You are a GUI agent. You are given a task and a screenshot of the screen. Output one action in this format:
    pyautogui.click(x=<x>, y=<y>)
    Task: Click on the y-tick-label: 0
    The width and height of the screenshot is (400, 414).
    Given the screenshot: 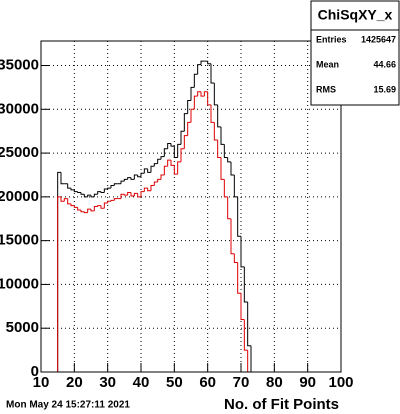 What is the action you would take?
    pyautogui.click(x=35, y=371)
    